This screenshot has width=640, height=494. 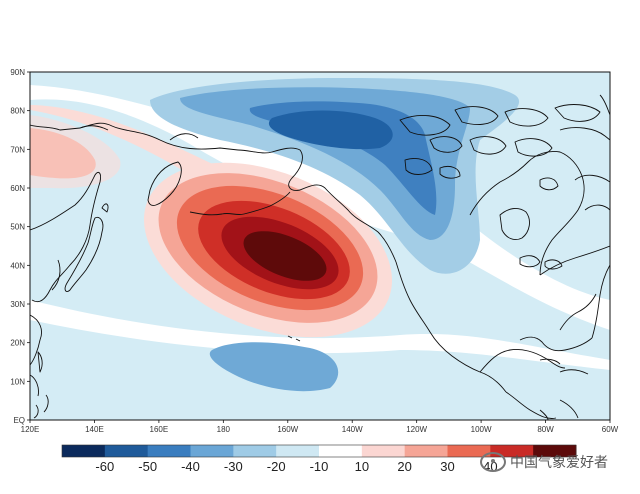 I want to click on colorbar-label: 20, so click(x=404, y=466).